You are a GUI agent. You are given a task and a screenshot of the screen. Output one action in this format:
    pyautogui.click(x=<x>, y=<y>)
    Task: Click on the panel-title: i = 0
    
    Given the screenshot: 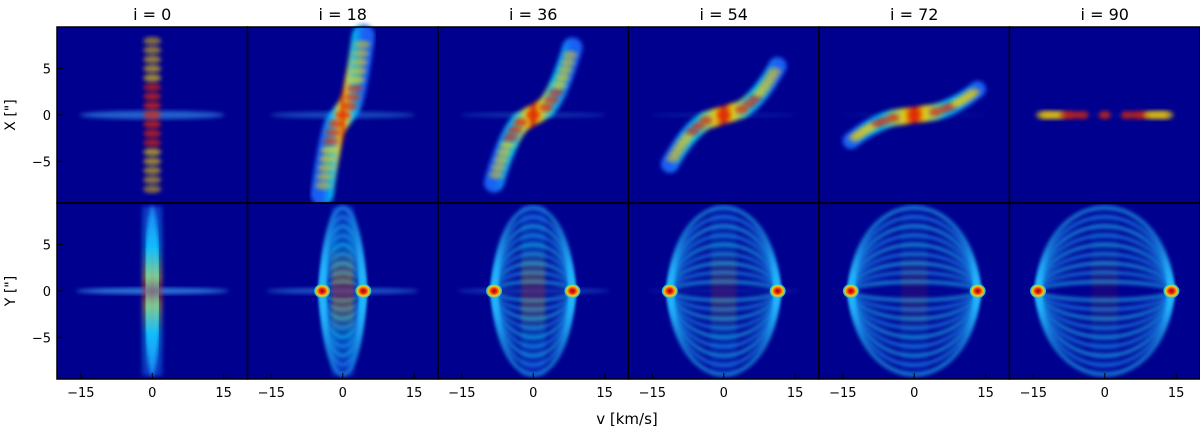 What is the action you would take?
    pyautogui.click(x=152, y=14)
    